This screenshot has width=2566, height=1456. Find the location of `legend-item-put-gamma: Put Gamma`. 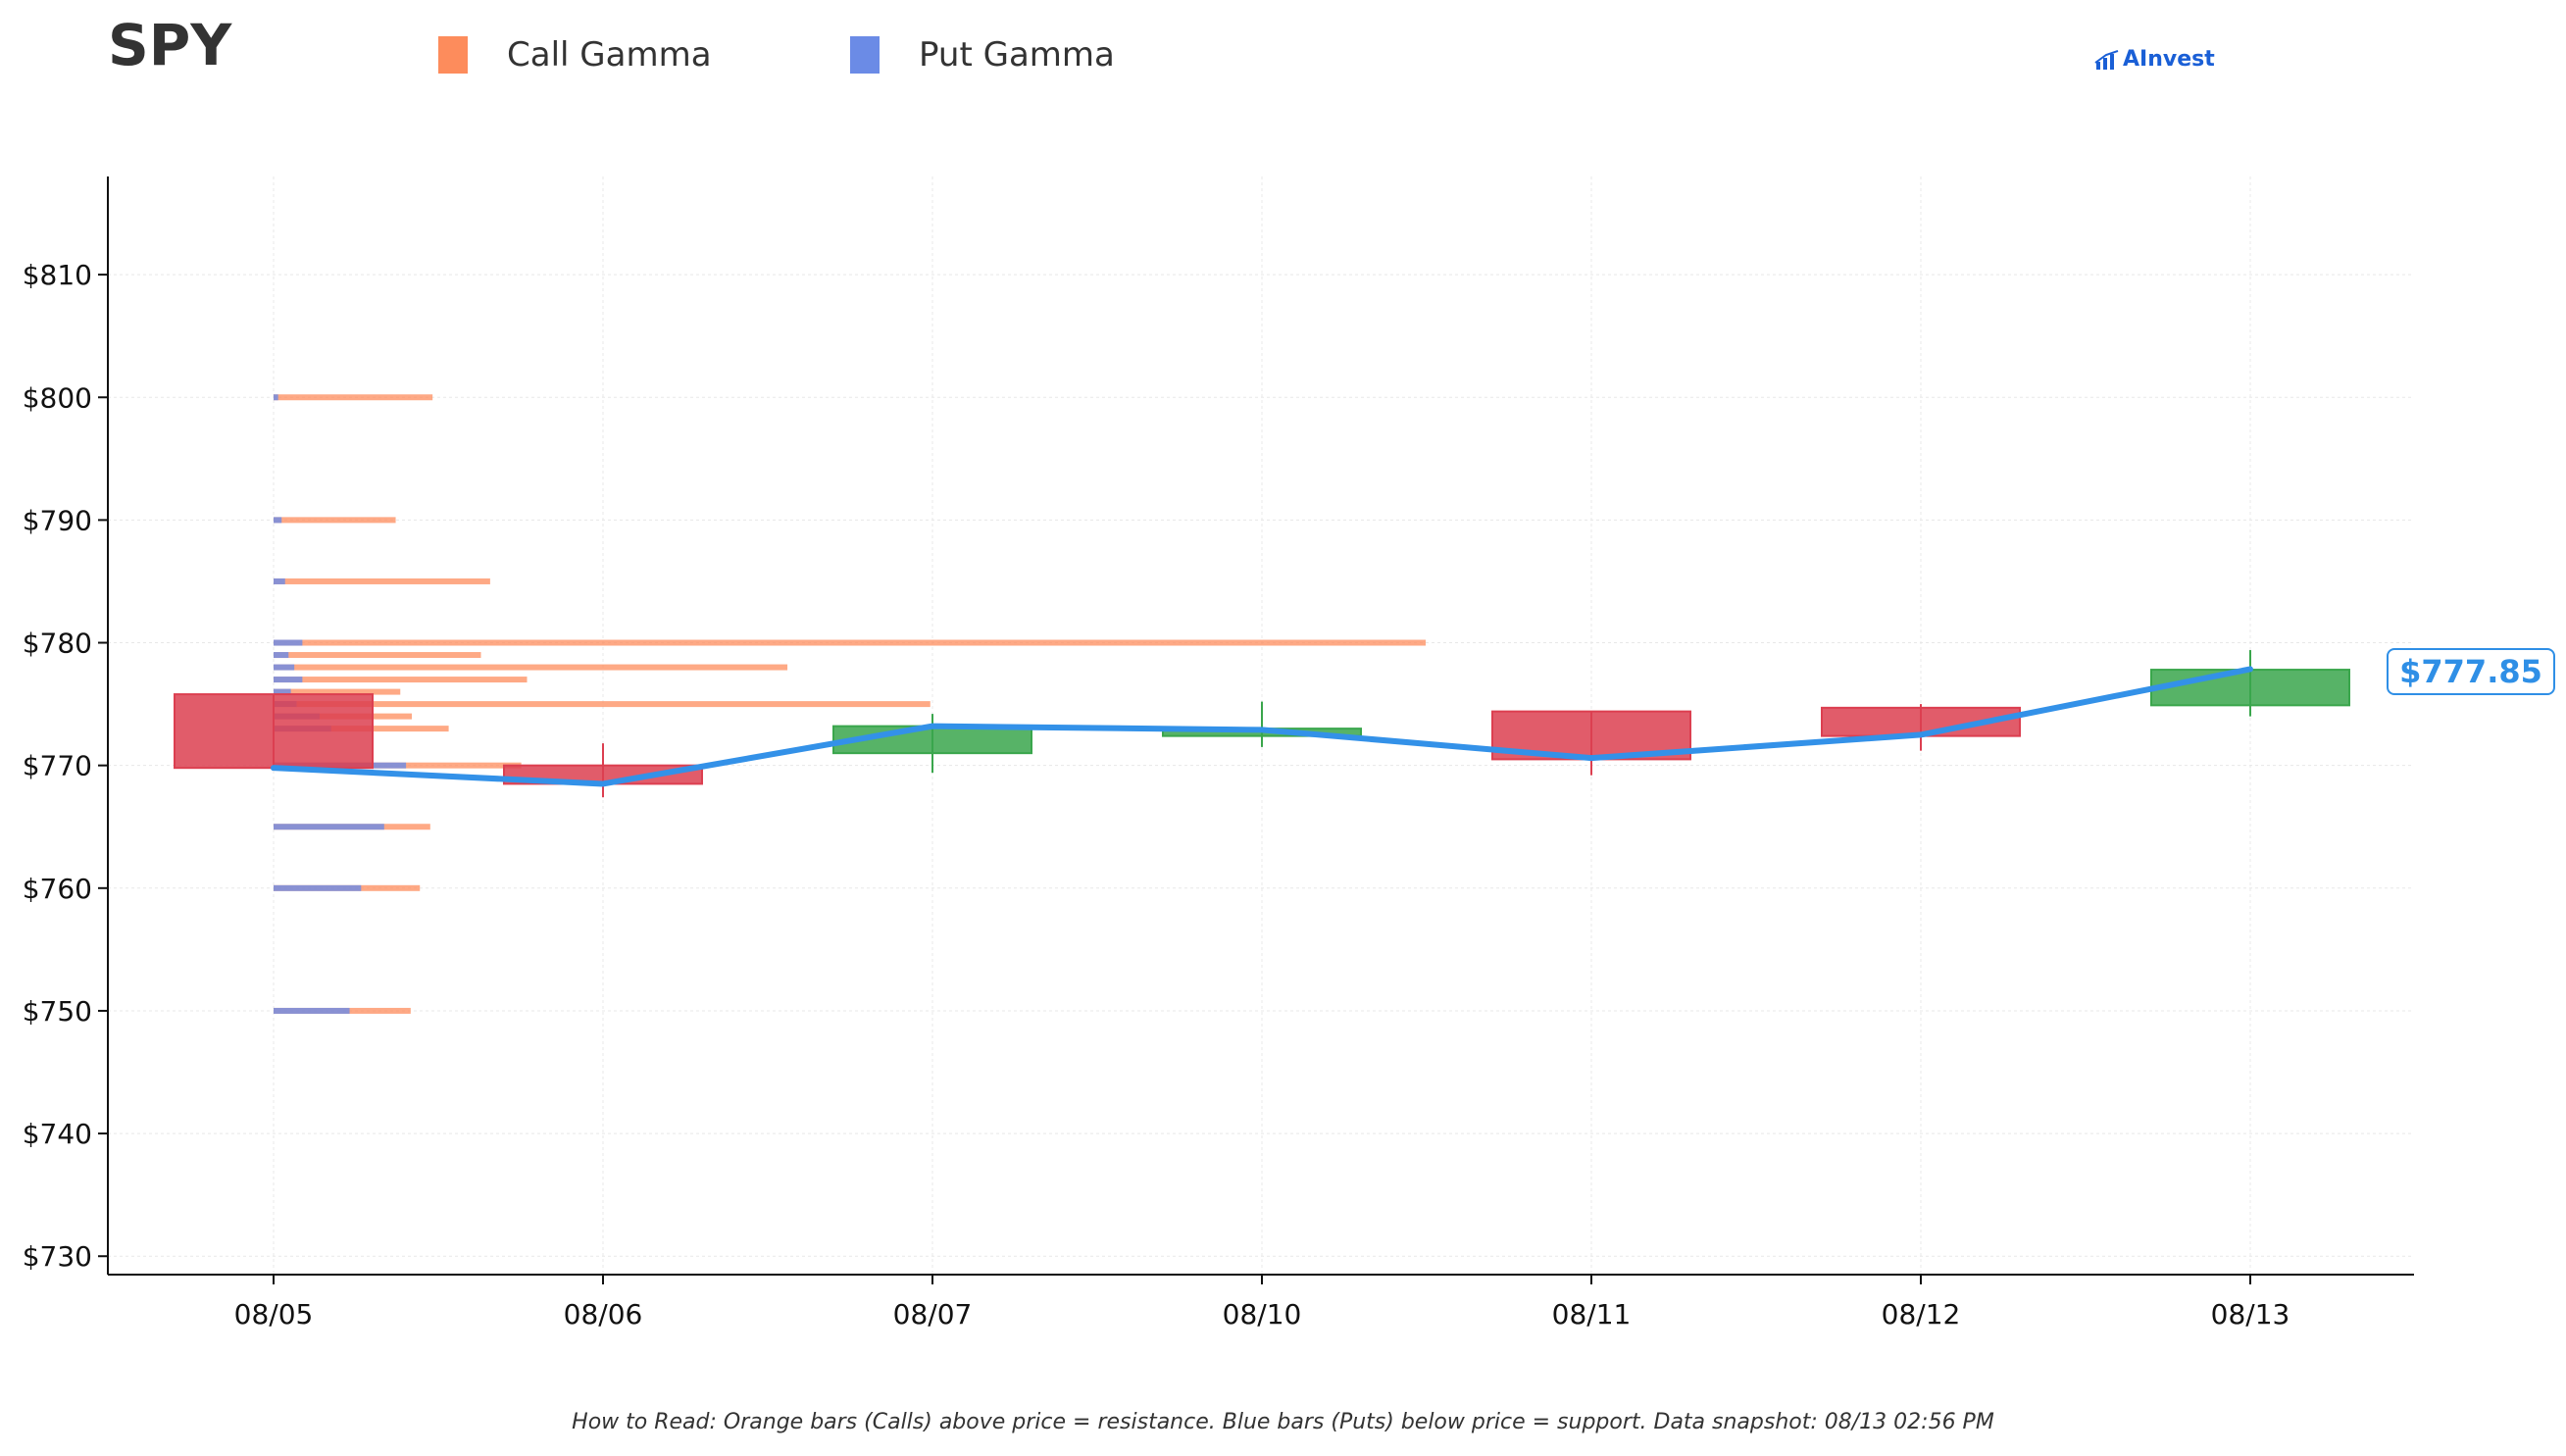

legend-item-put-gamma: Put Gamma is located at coordinates (982, 55).